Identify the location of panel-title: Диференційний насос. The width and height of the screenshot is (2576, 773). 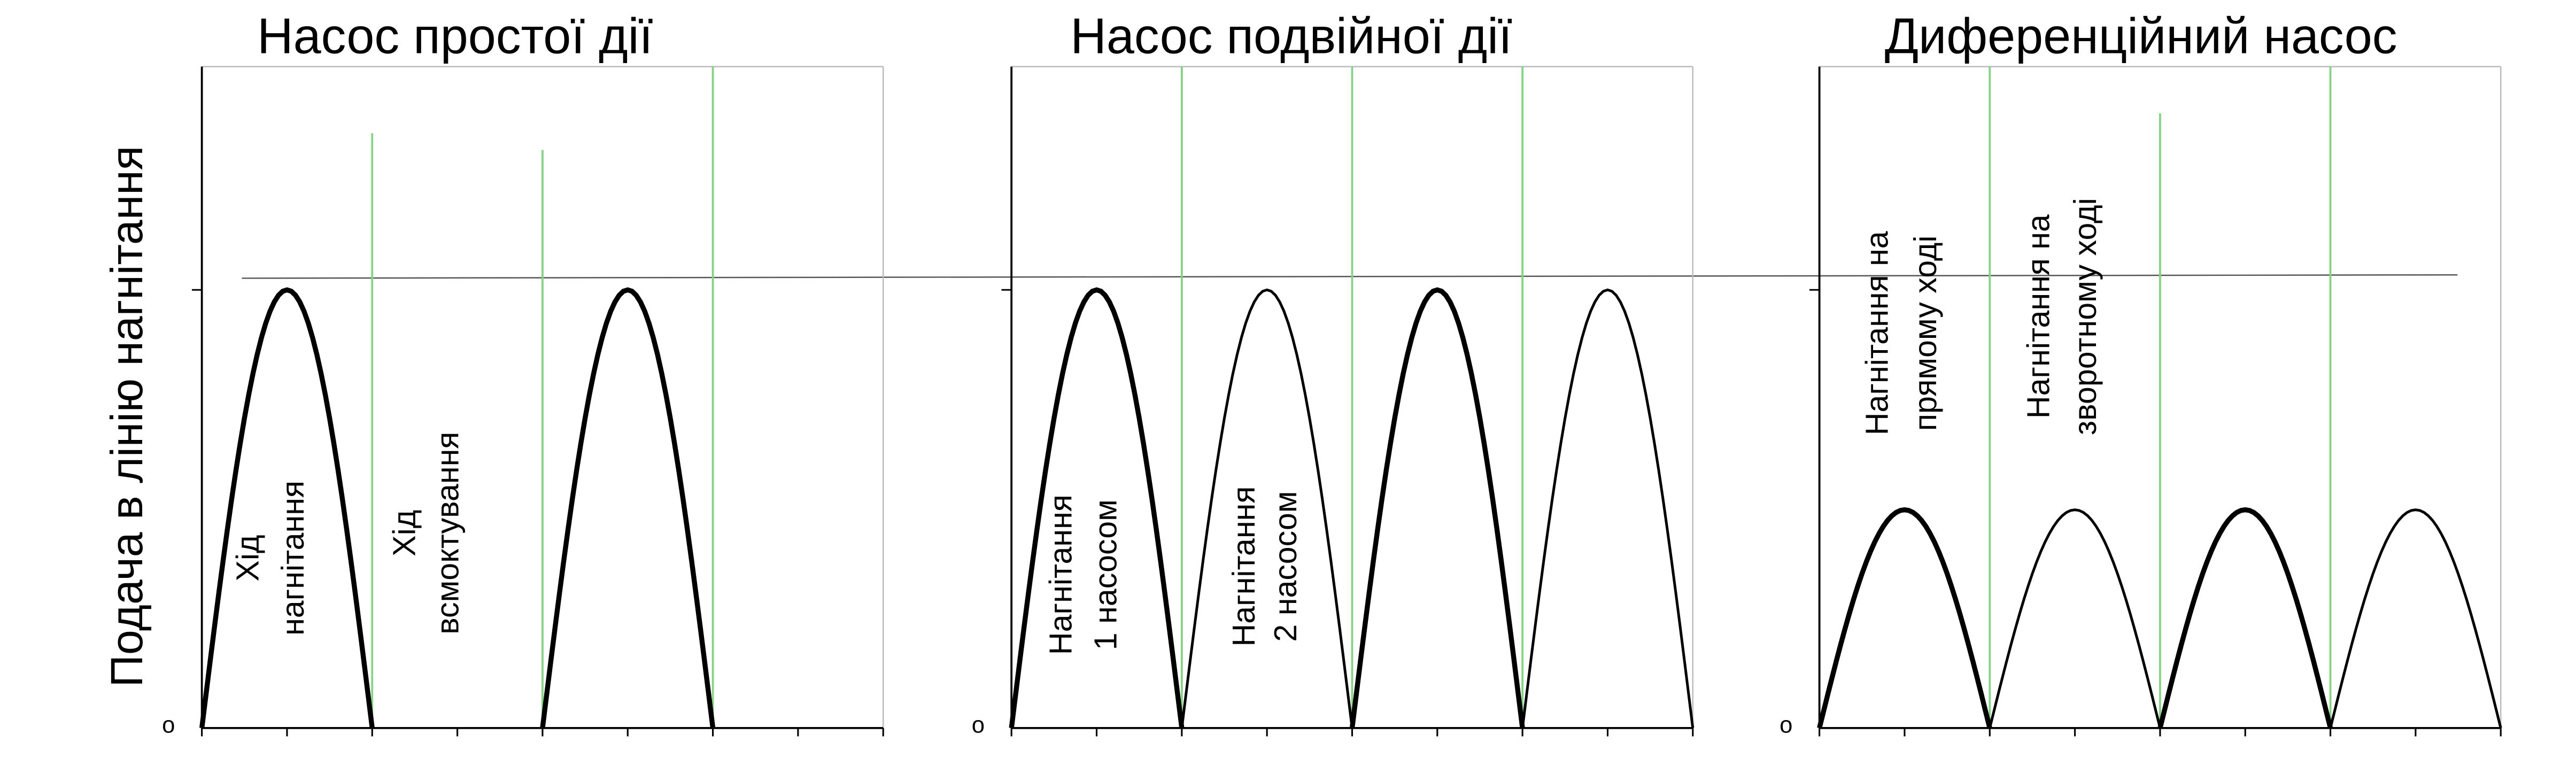
(2141, 35).